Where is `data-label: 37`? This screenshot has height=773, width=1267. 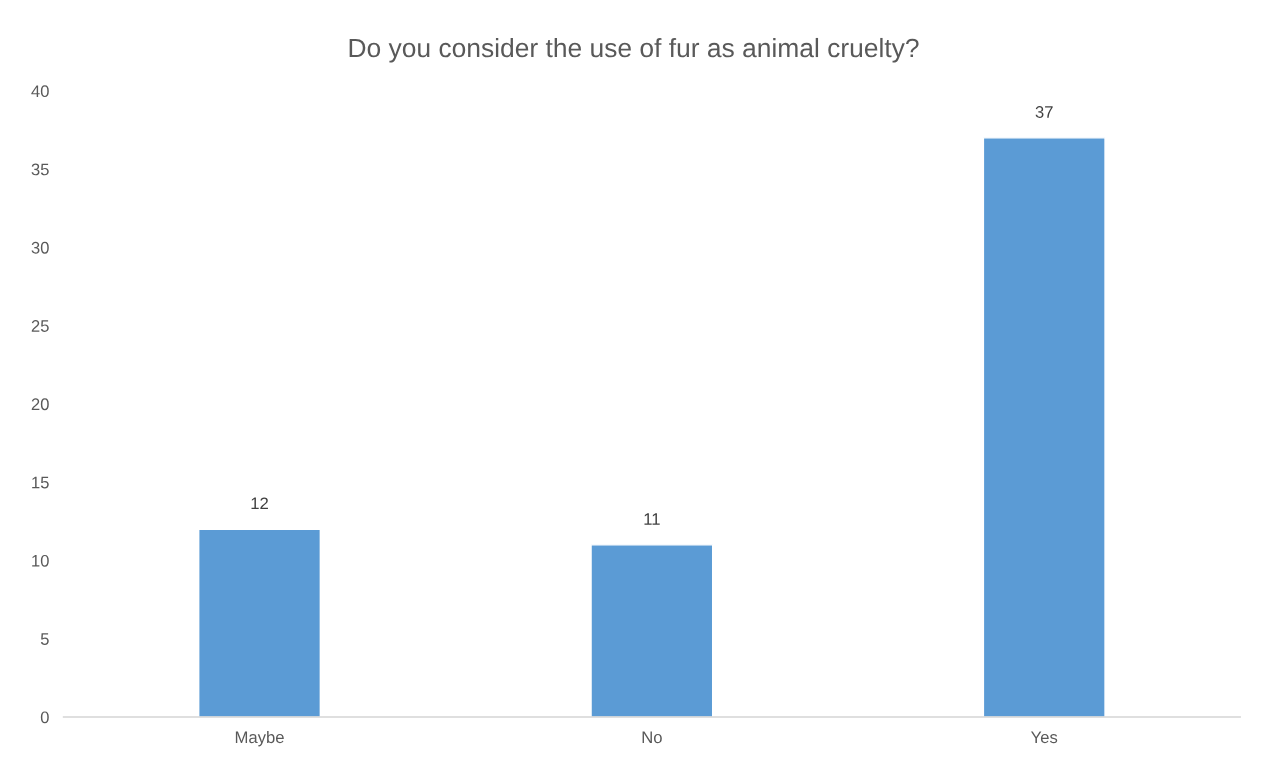
data-label: 37 is located at coordinates (1044, 112).